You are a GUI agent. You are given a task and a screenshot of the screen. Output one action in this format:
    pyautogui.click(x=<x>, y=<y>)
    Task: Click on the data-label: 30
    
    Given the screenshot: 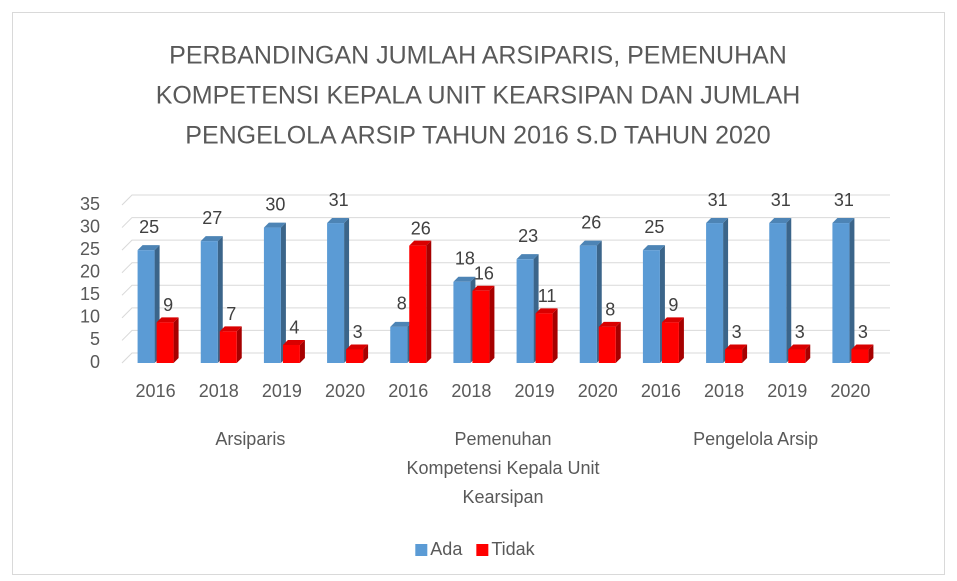 What is the action you would take?
    pyautogui.click(x=275, y=204)
    